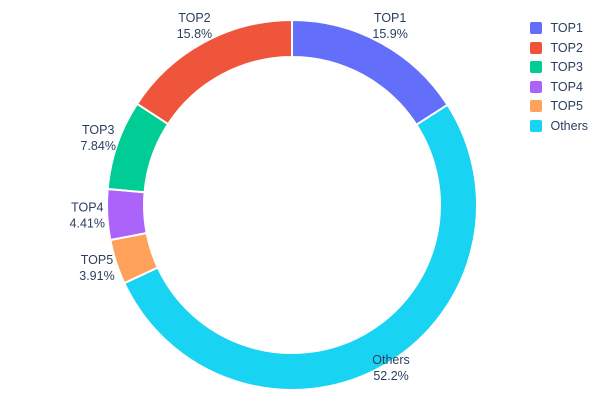 This screenshot has width=600, height=400. I want to click on legend-item-top3: TOP3, so click(559, 67).